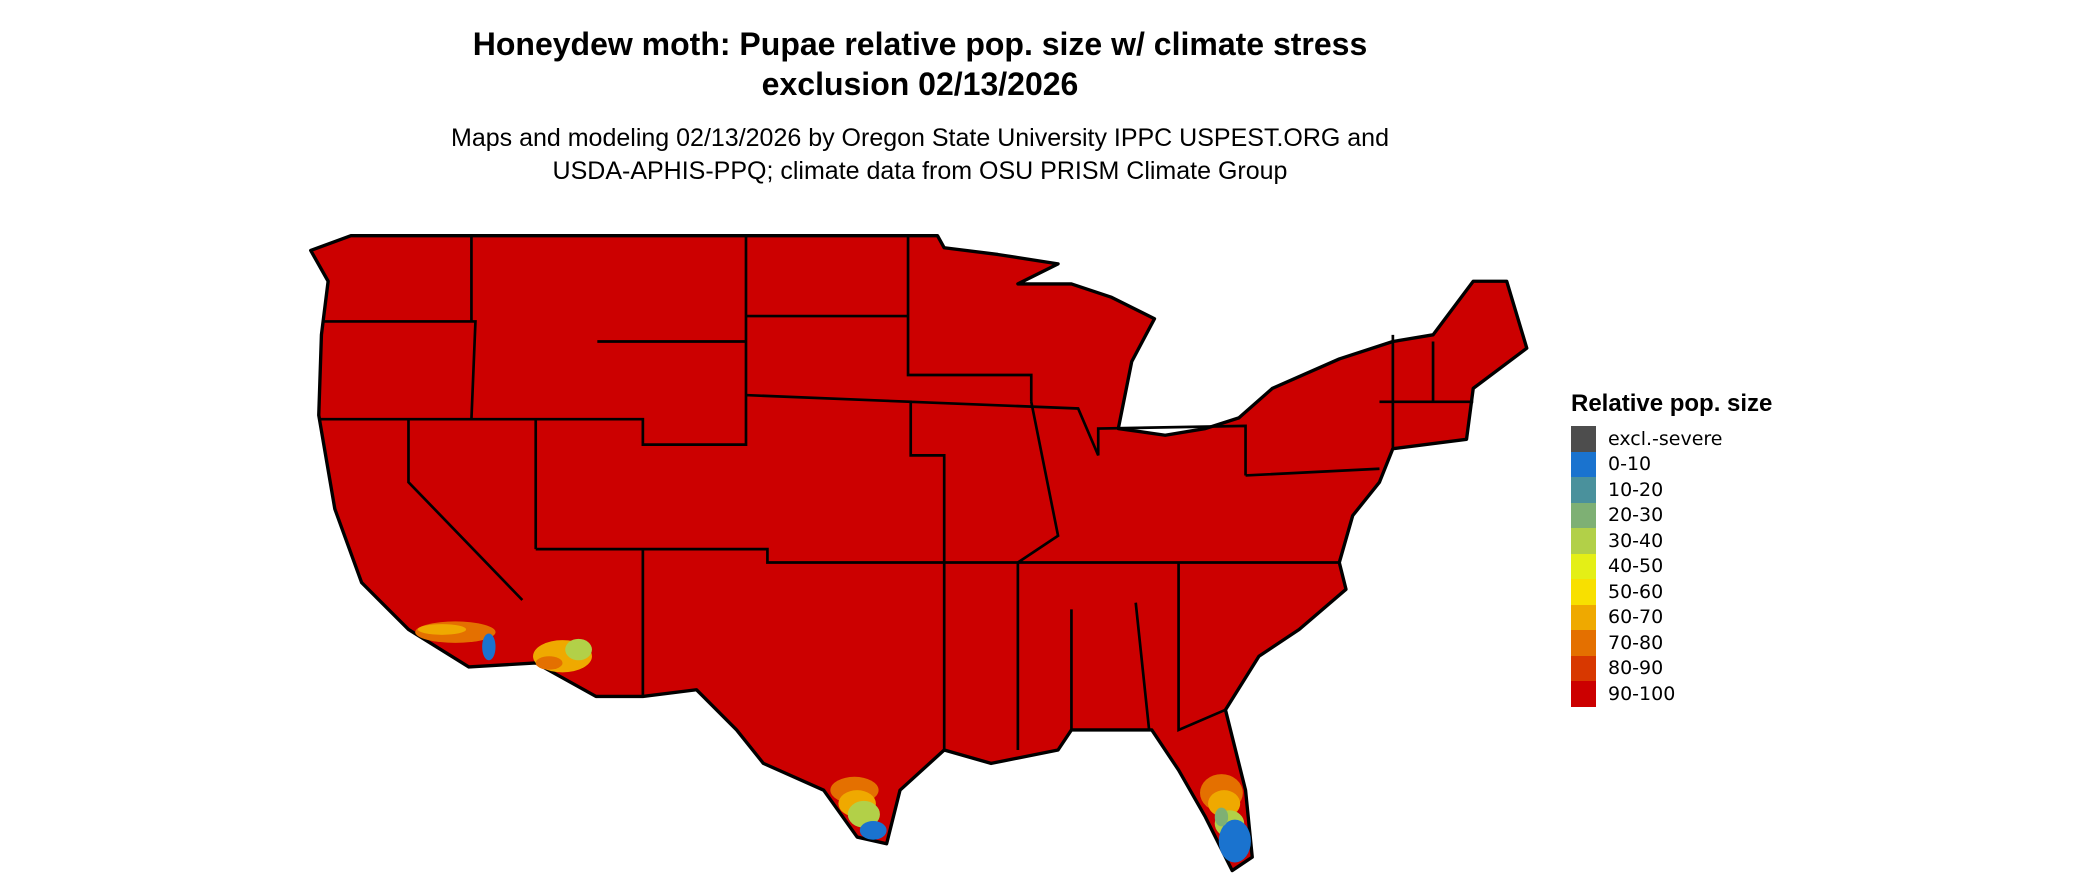 The height and width of the screenshot is (892, 2100). I want to click on legend-label: 50-60, so click(1636, 591).